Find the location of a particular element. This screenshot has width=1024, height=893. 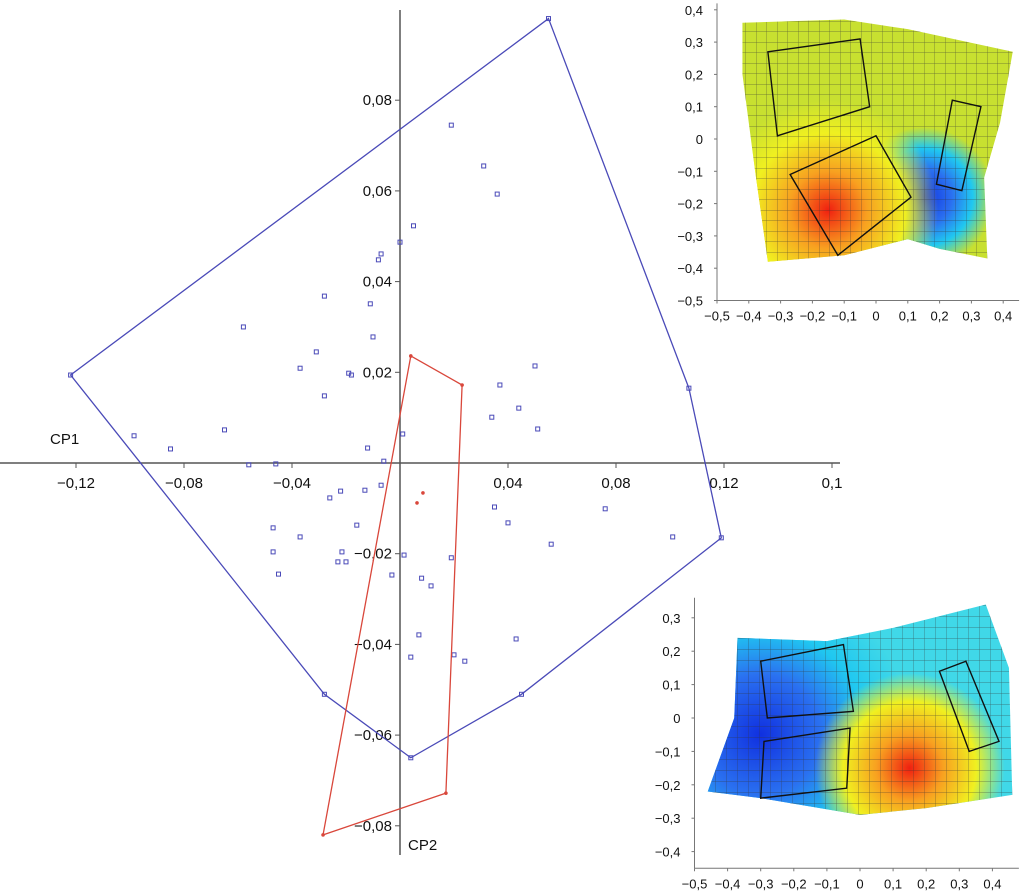

y-tick-label: 0,06 is located at coordinates (377, 191).